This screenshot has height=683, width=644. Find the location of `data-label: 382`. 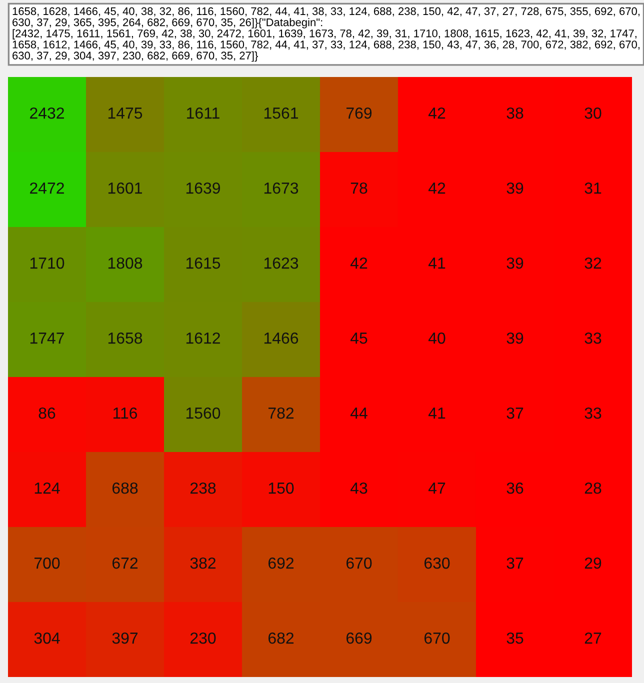

data-label: 382 is located at coordinates (203, 563).